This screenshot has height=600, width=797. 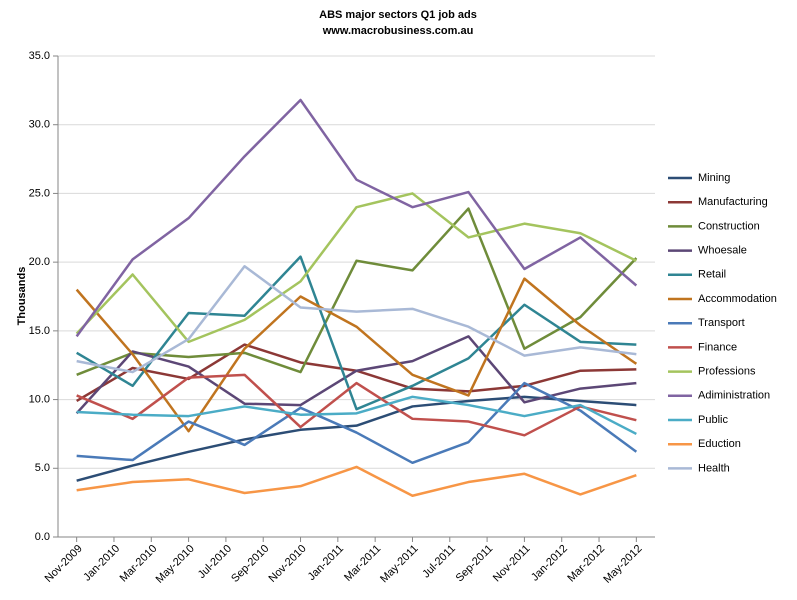 I want to click on x-tick-label: May-2012, so click(x=622, y=564).